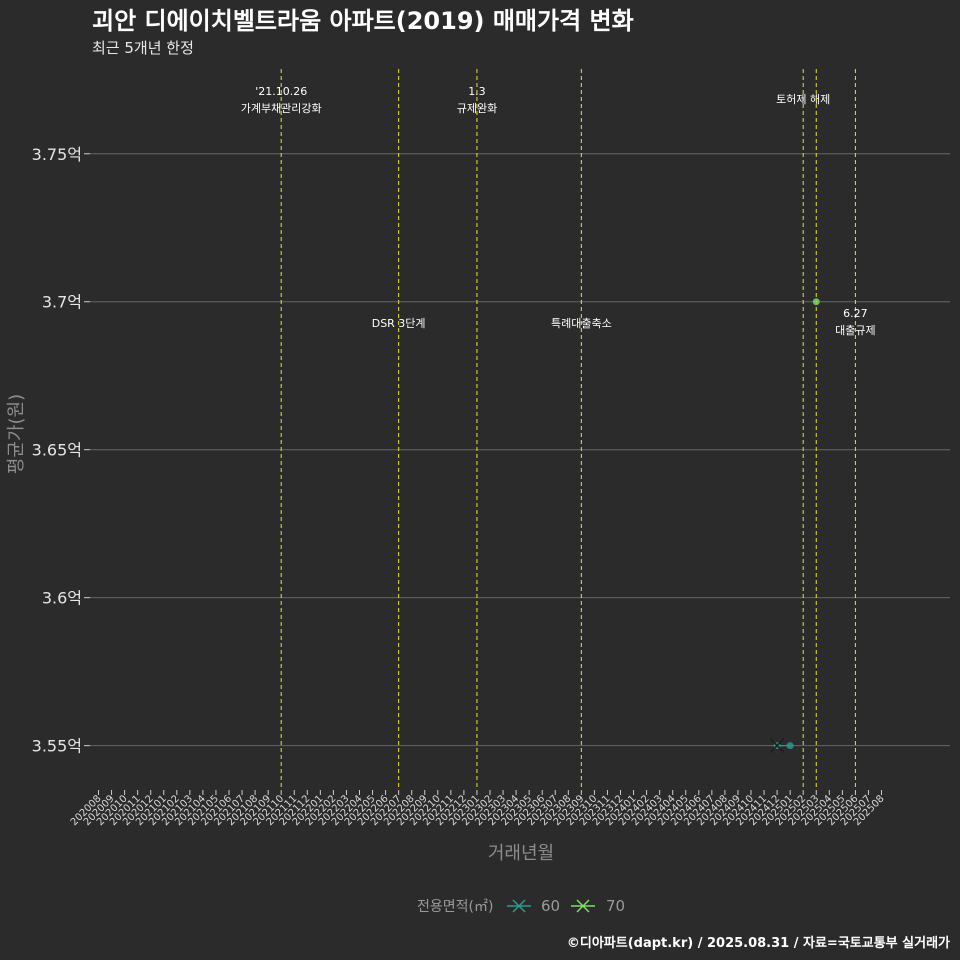  What do you see at coordinates (477, 91) in the screenshot?
I see `event-label: 1.3` at bounding box center [477, 91].